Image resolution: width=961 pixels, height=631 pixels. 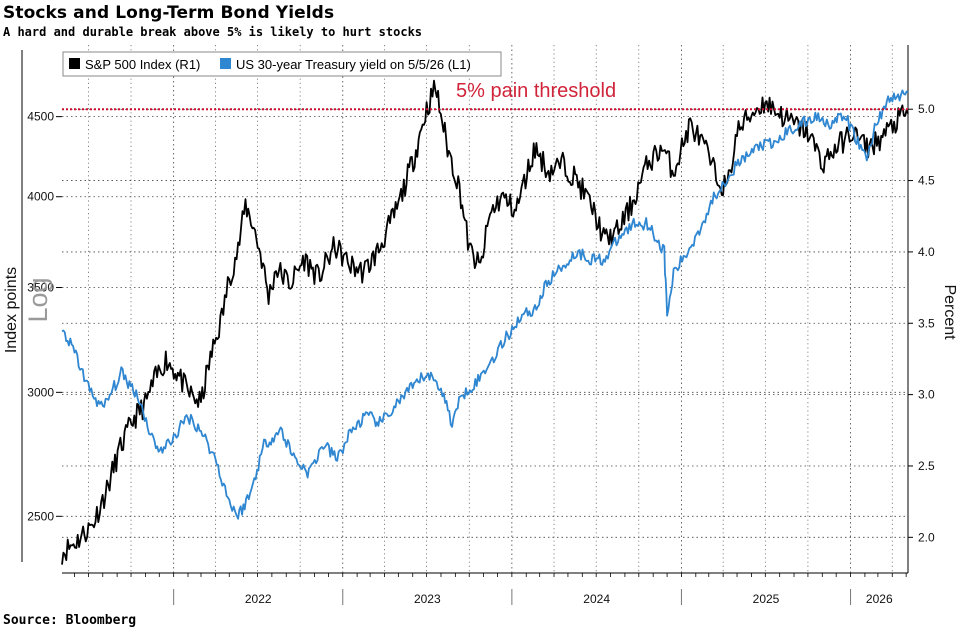 I want to click on threshold-annotation: 5% pain threshold, so click(x=536, y=91).